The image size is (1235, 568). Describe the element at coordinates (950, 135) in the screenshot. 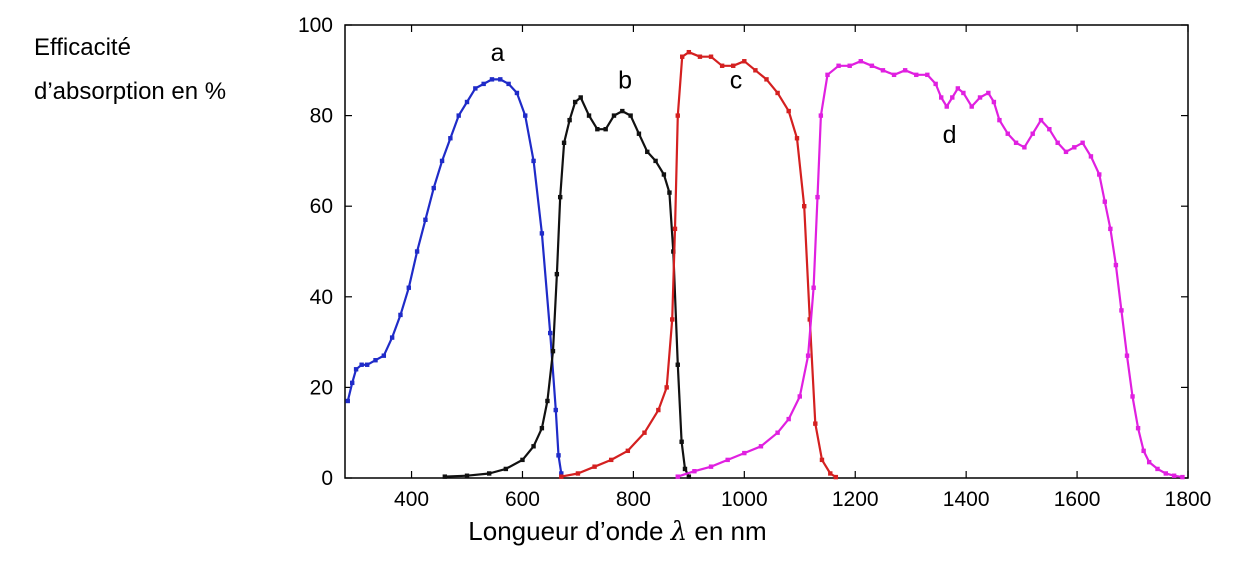

I see `curve-label-d: d` at that location.